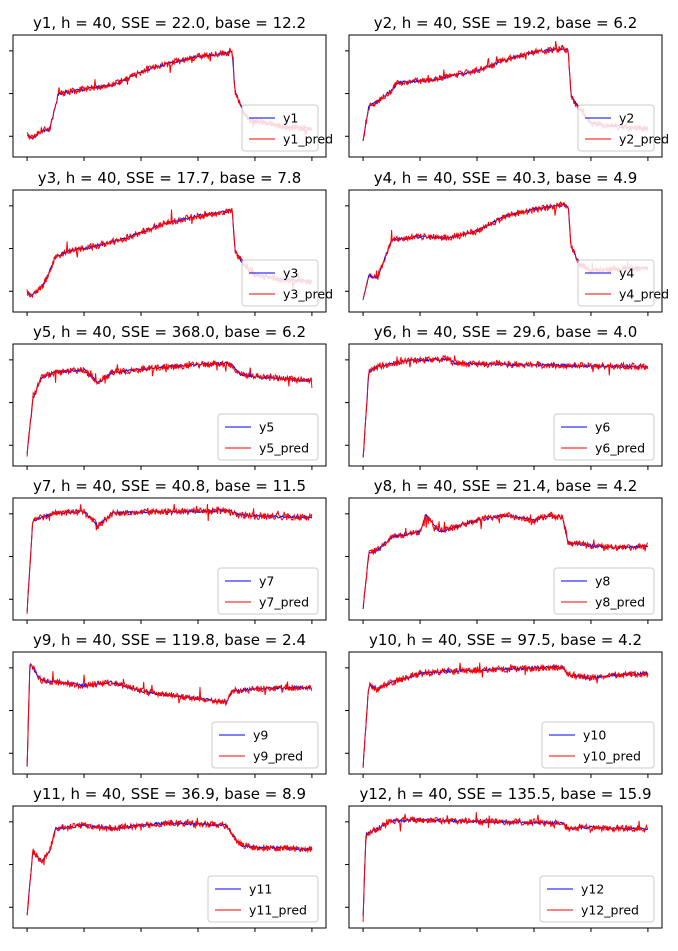 The width and height of the screenshot is (678, 951). I want to click on legend-label: y1, so click(290, 118).